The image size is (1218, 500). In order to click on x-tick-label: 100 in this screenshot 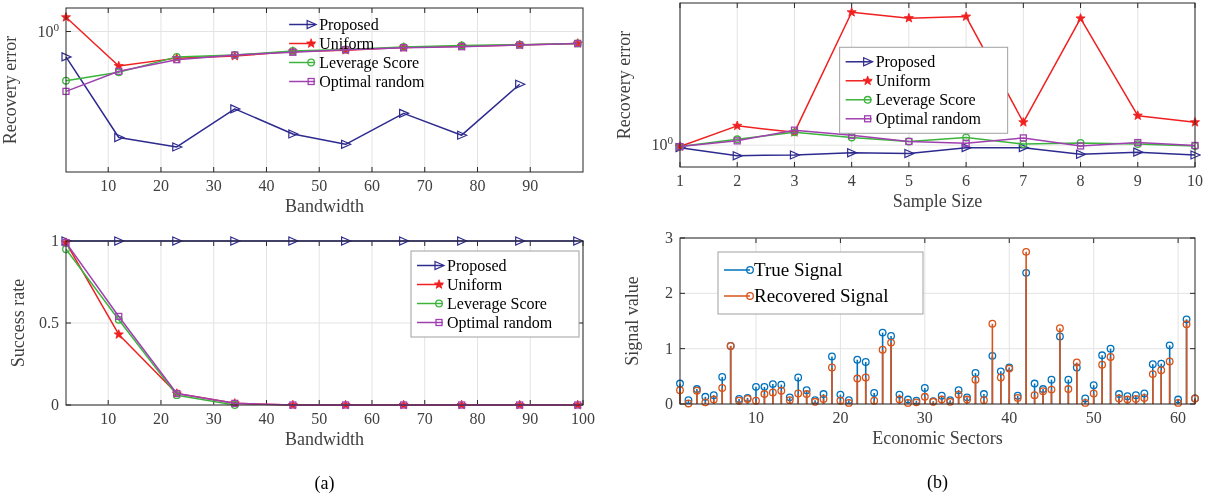, I will do `click(583, 418)`.